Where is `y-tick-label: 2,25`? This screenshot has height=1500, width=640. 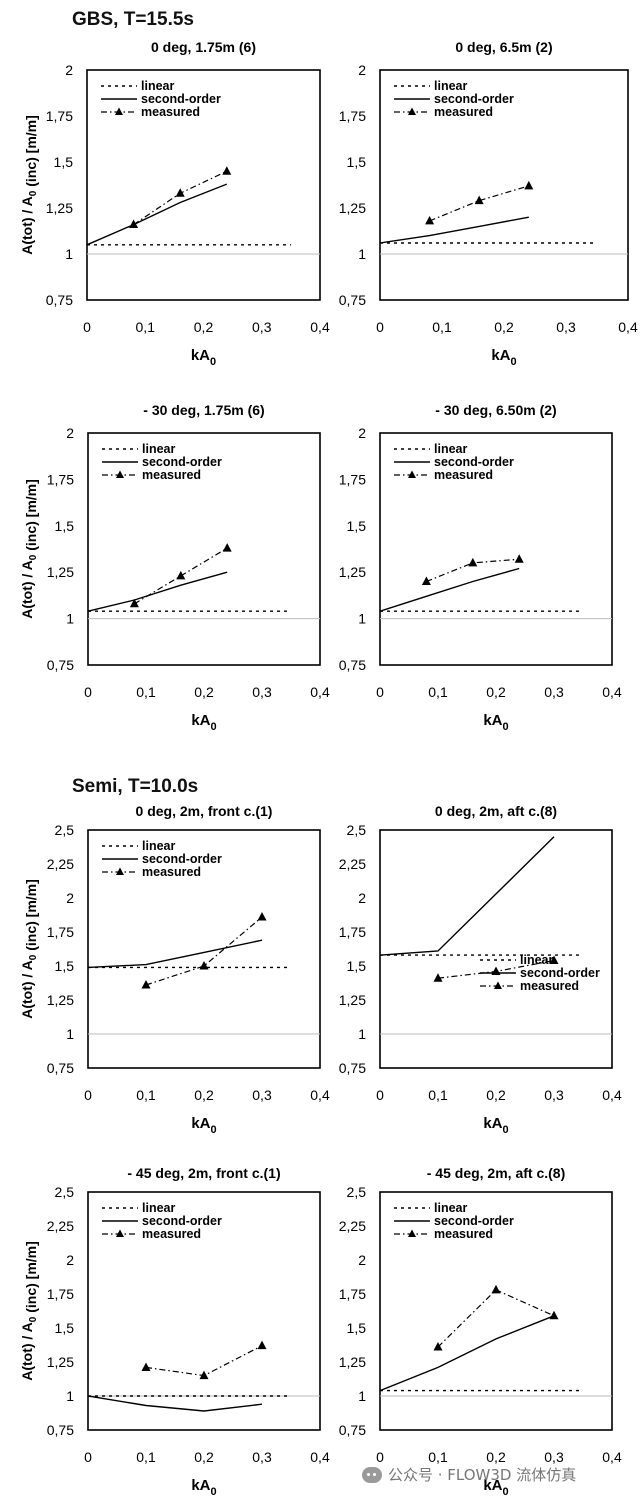 y-tick-label: 2,25 is located at coordinates (60, 864).